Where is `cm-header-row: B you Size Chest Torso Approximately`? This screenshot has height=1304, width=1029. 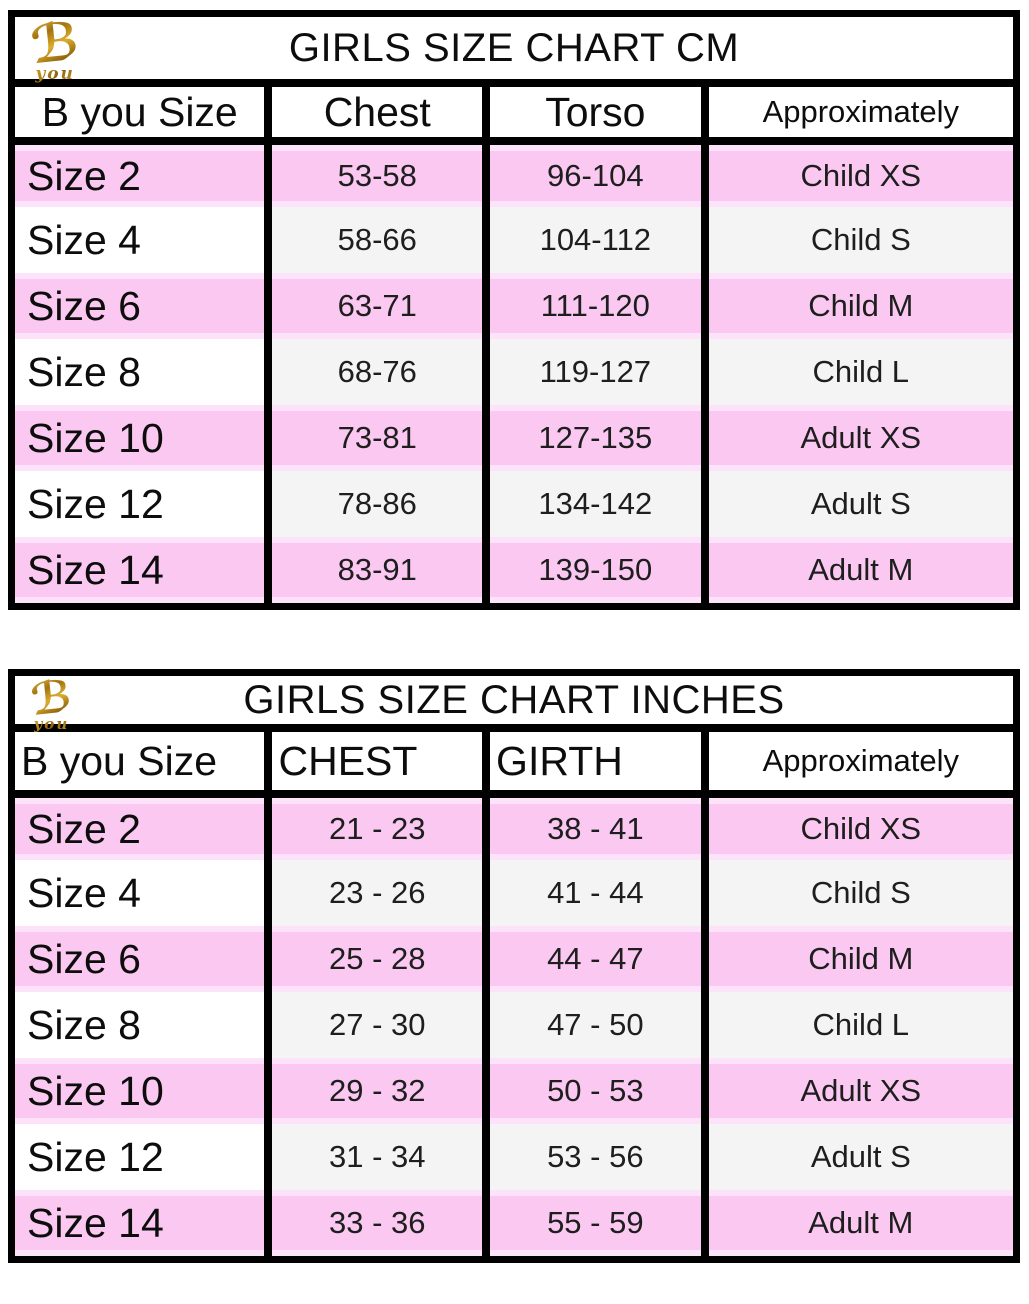 cm-header-row: B you Size Chest Torso Approximately is located at coordinates (514, 116).